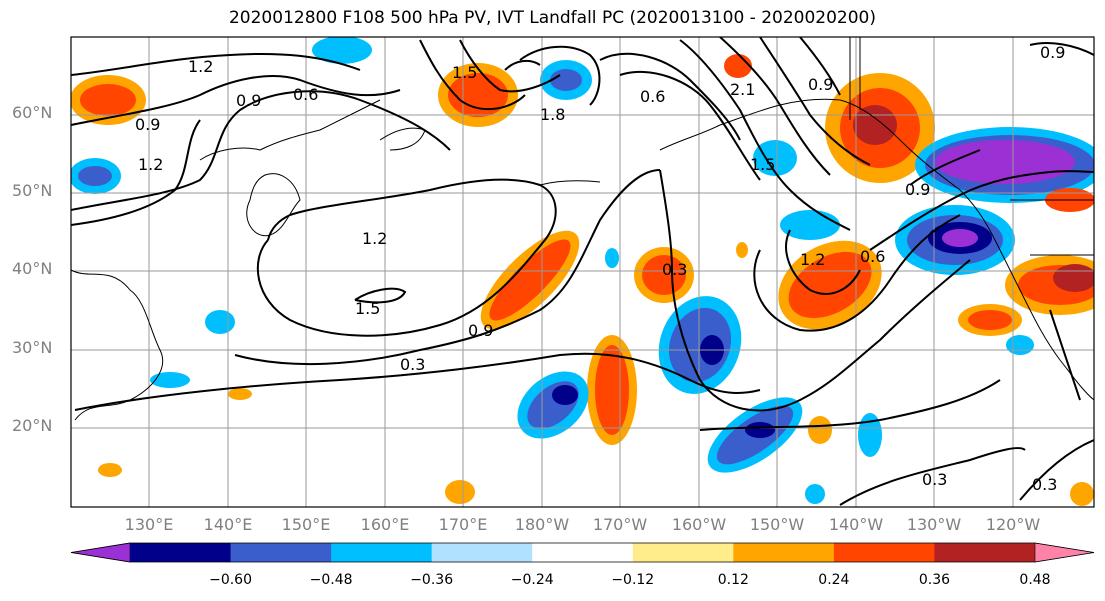 The image size is (1105, 601). What do you see at coordinates (306, 524) in the screenshot?
I see `lon-label: 150°E` at bounding box center [306, 524].